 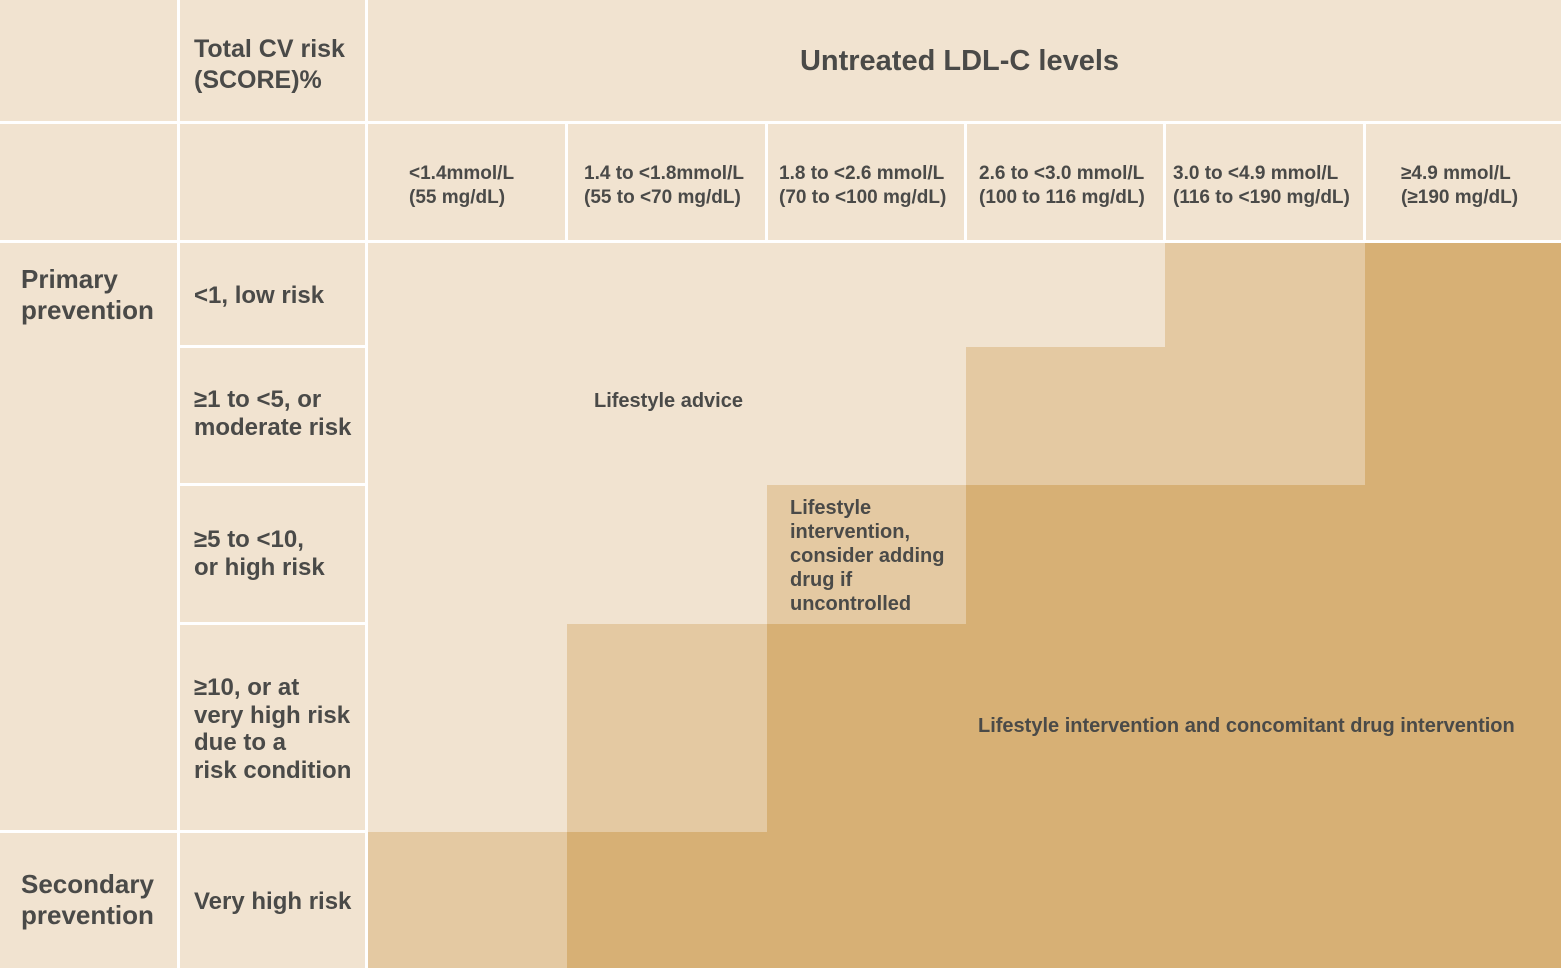 I want to click on secondary-prevention-label: Secondary prevention, so click(x=87, y=900).